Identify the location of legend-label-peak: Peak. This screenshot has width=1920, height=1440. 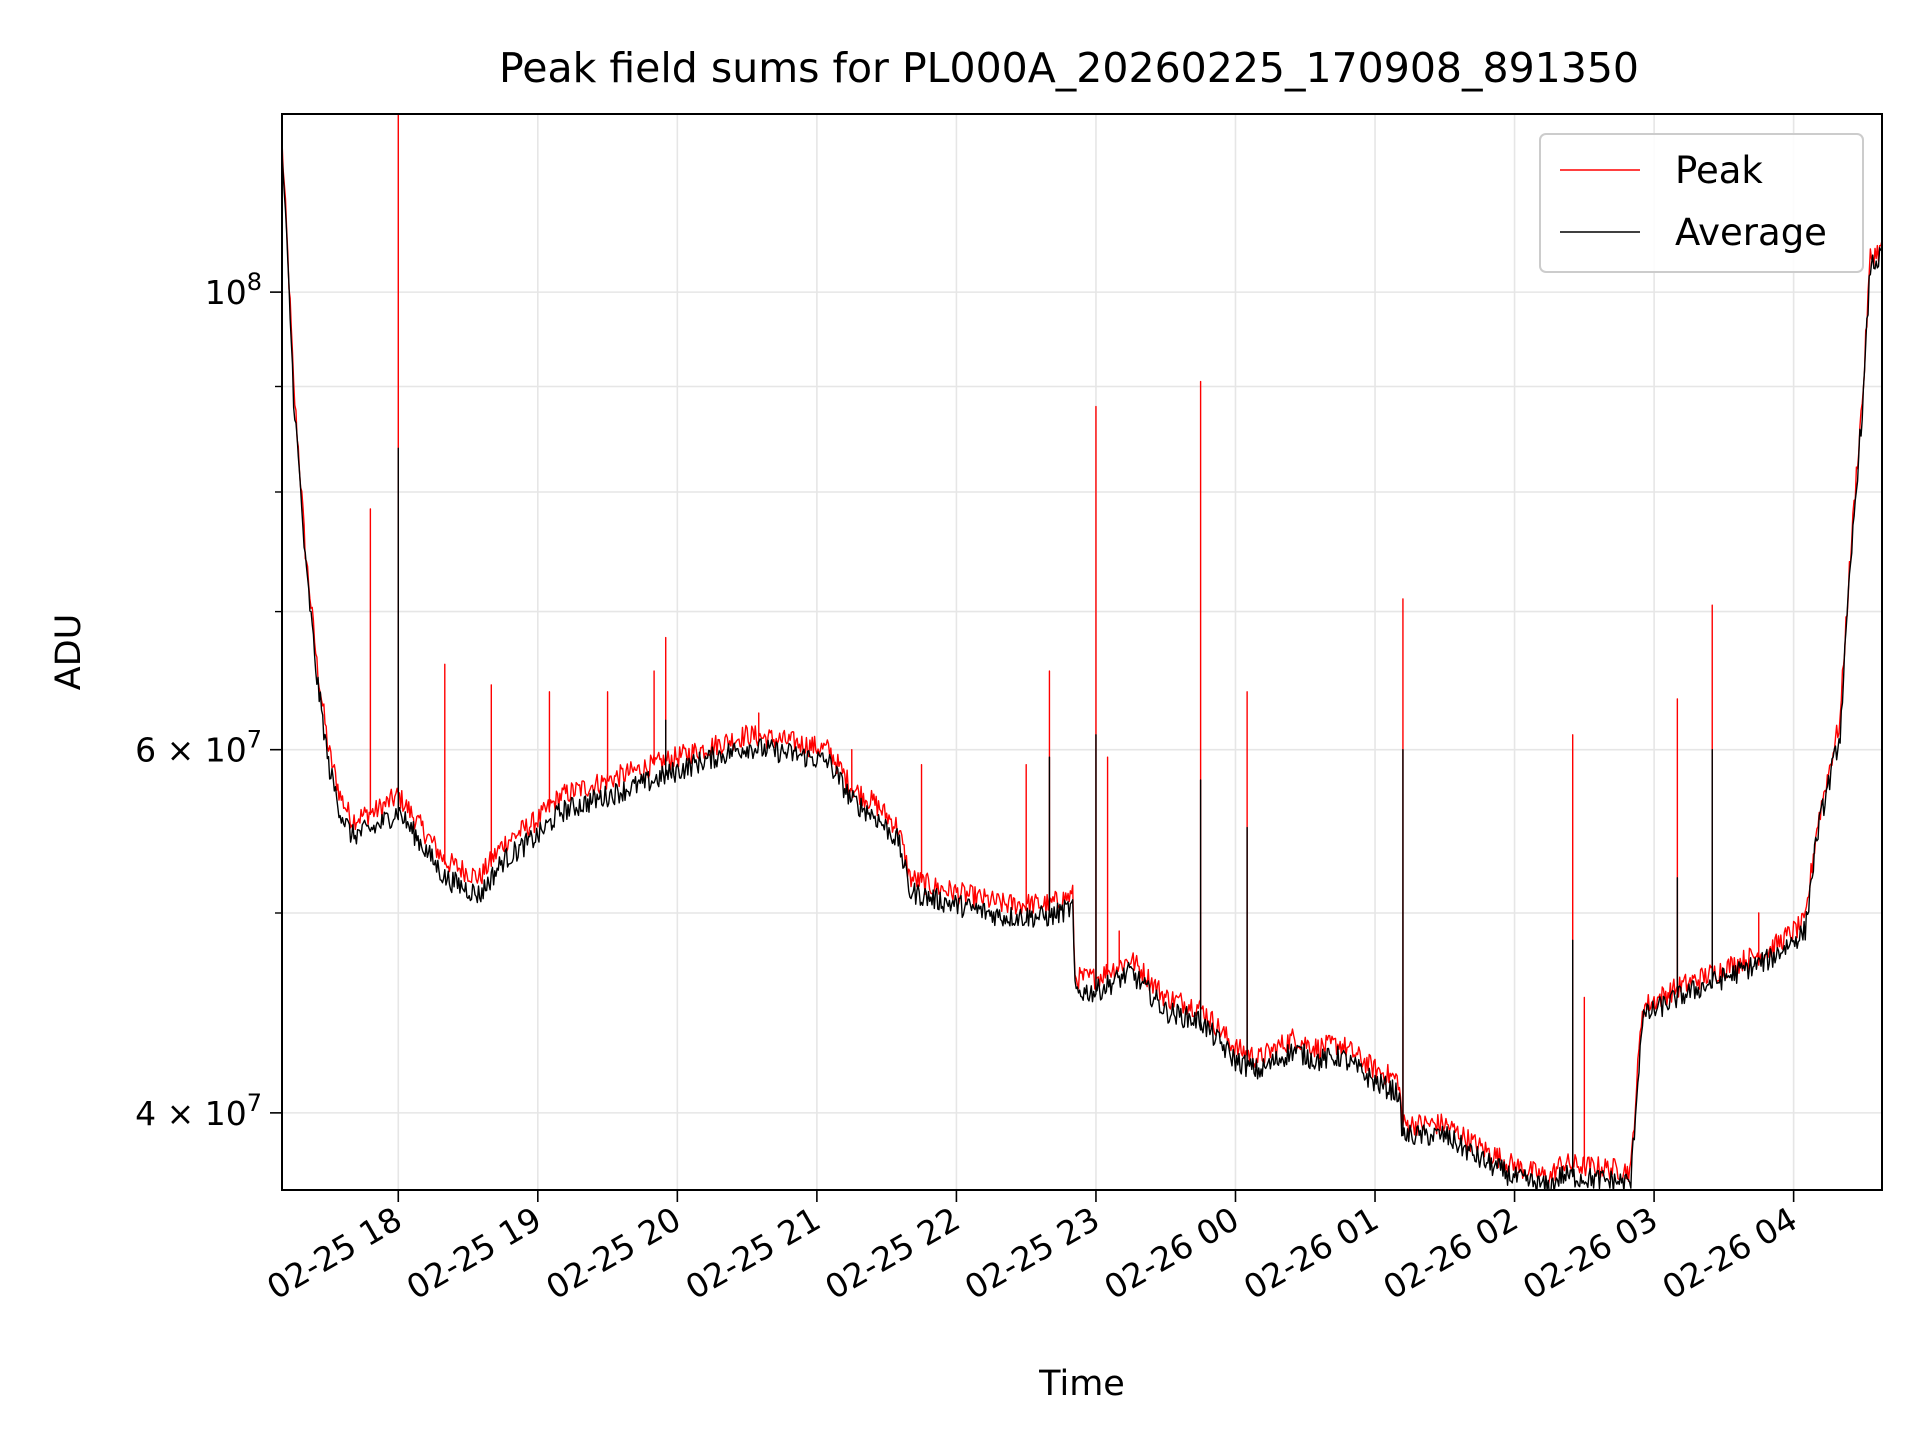
(1719, 170).